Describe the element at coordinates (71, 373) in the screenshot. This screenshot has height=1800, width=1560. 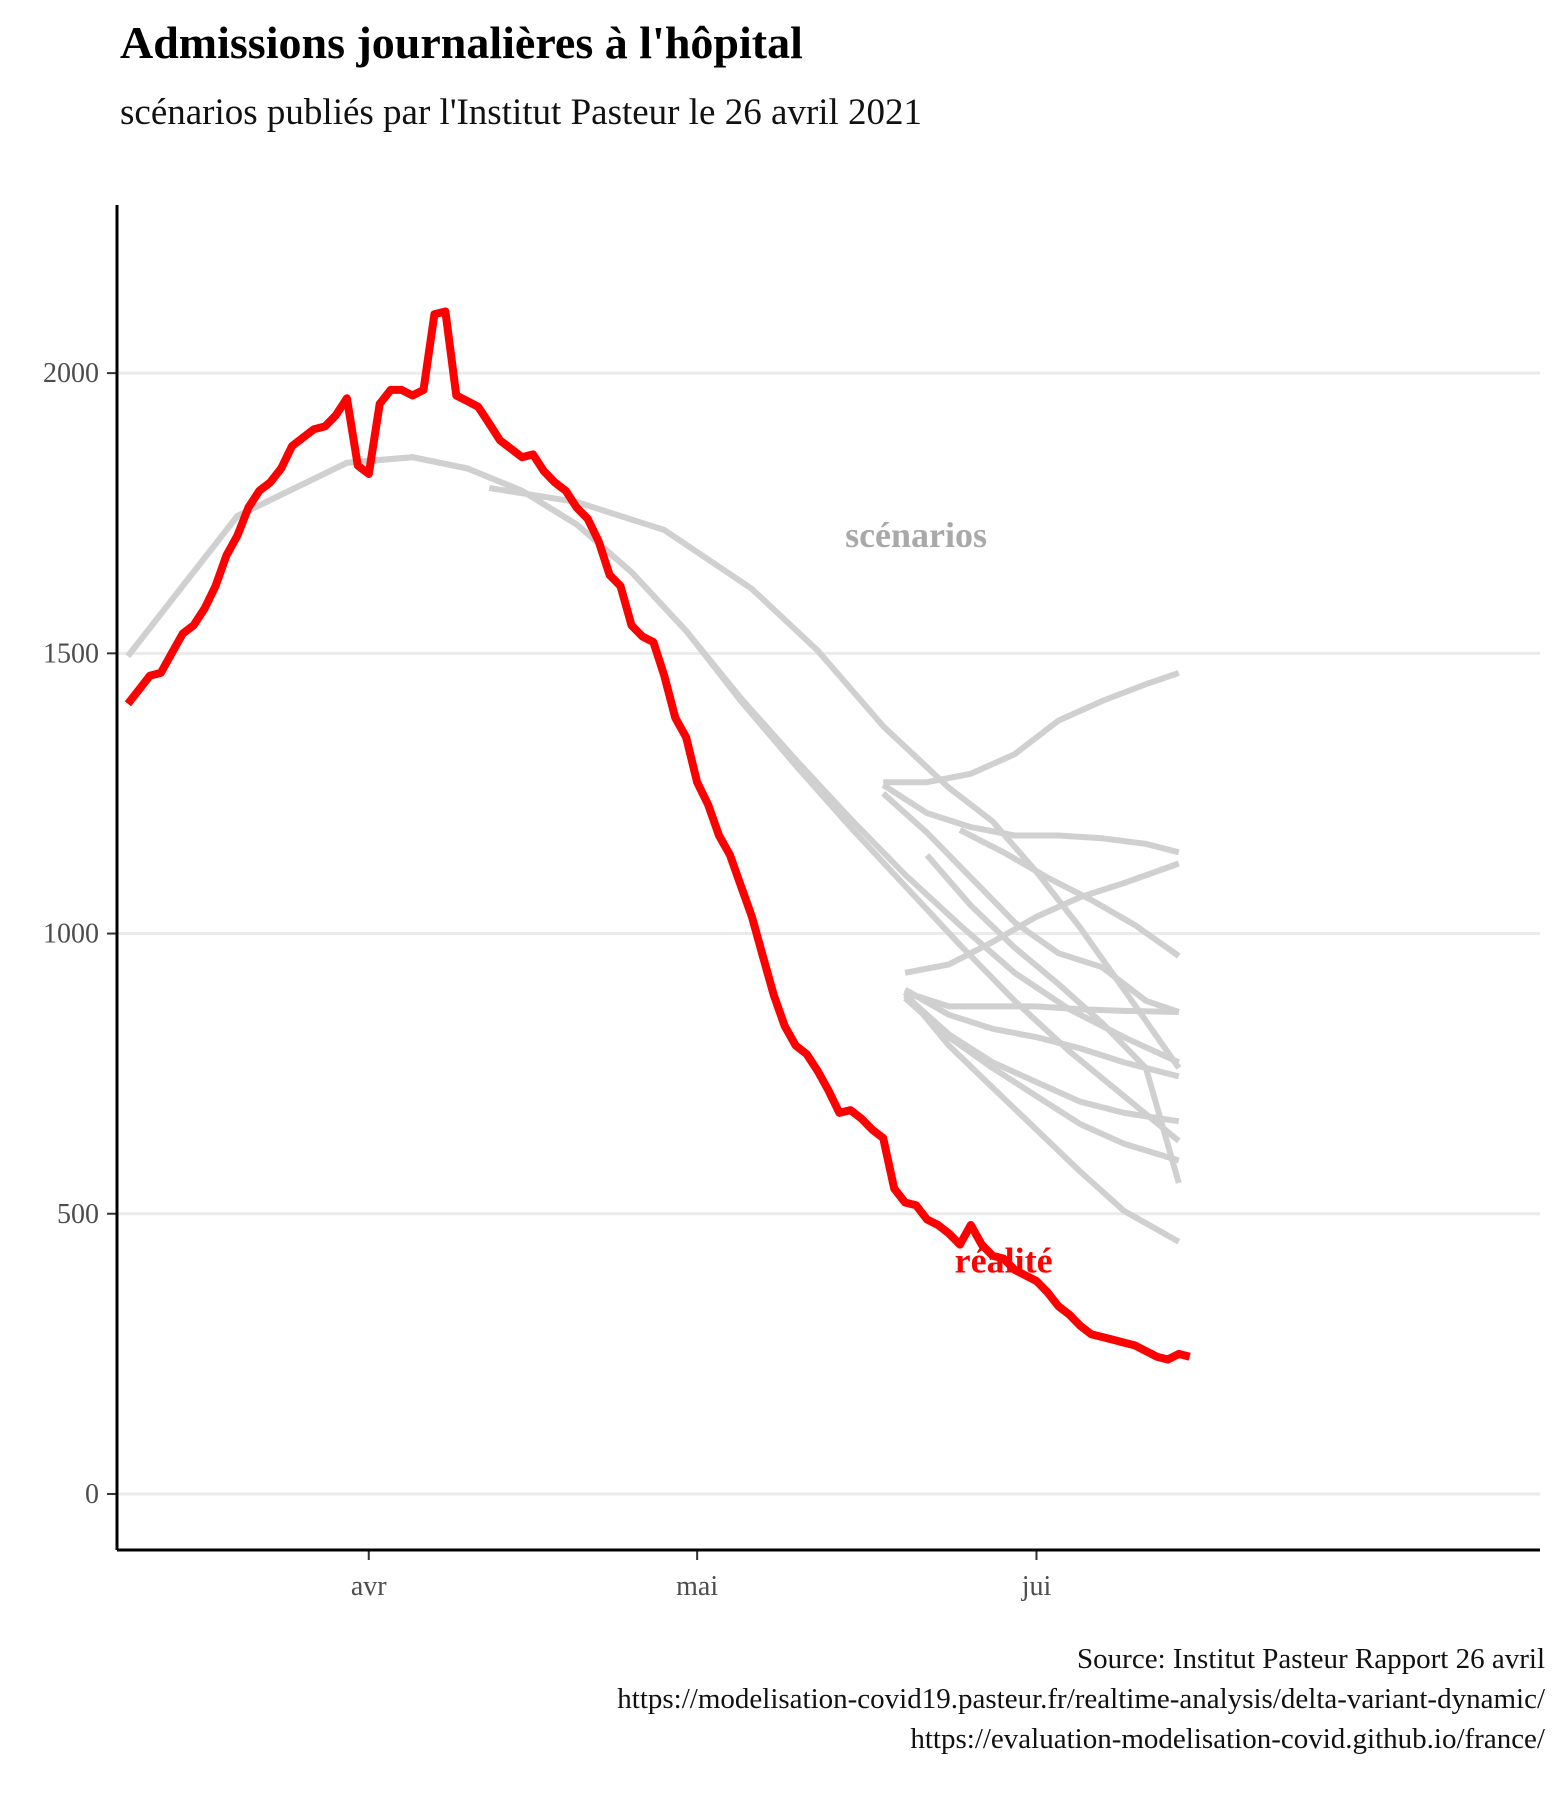
I see `y-tick-label: 2000` at that location.